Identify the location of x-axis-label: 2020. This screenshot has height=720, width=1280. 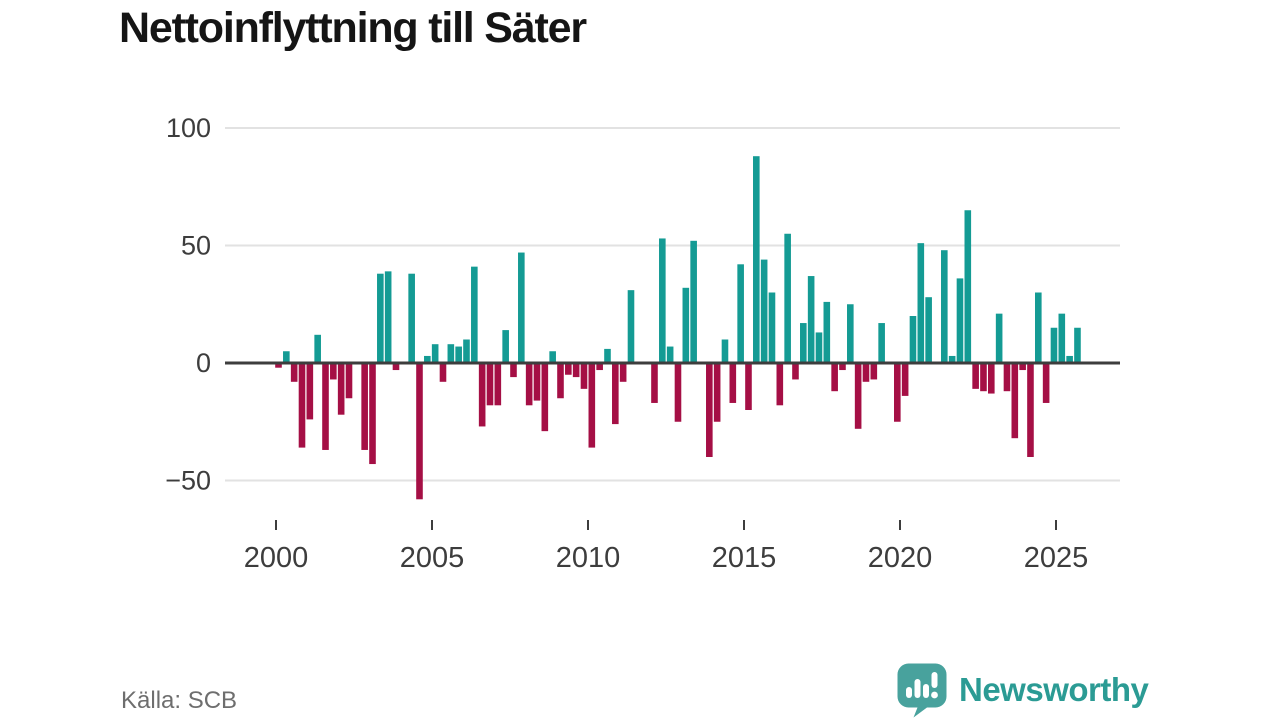
(900, 558).